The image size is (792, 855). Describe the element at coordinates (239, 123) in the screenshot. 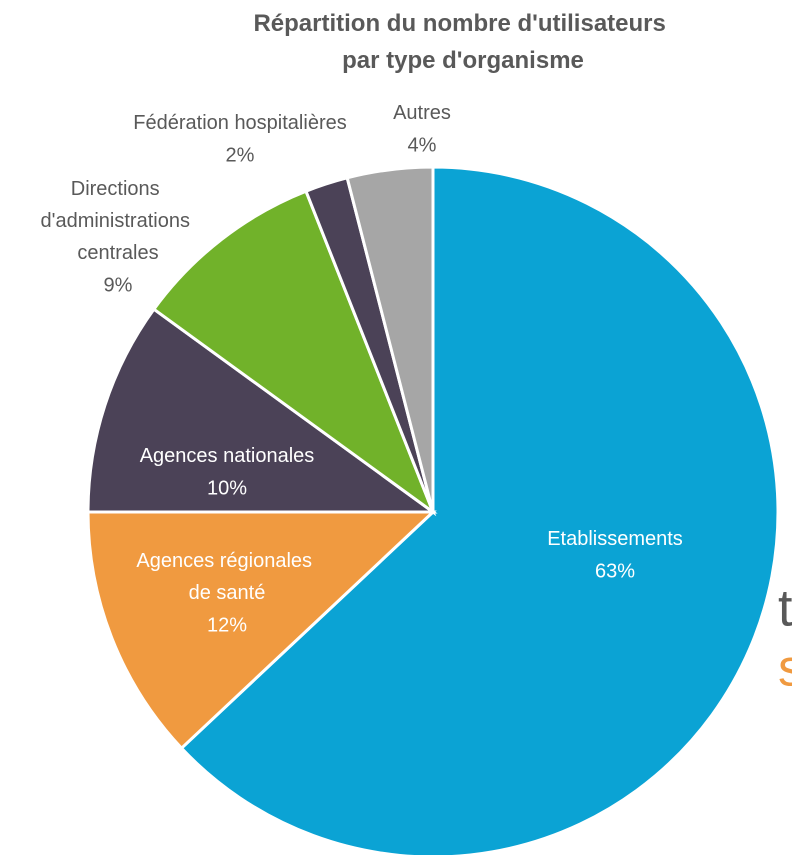

I see `slice-label: Fédération hospitalières` at that location.